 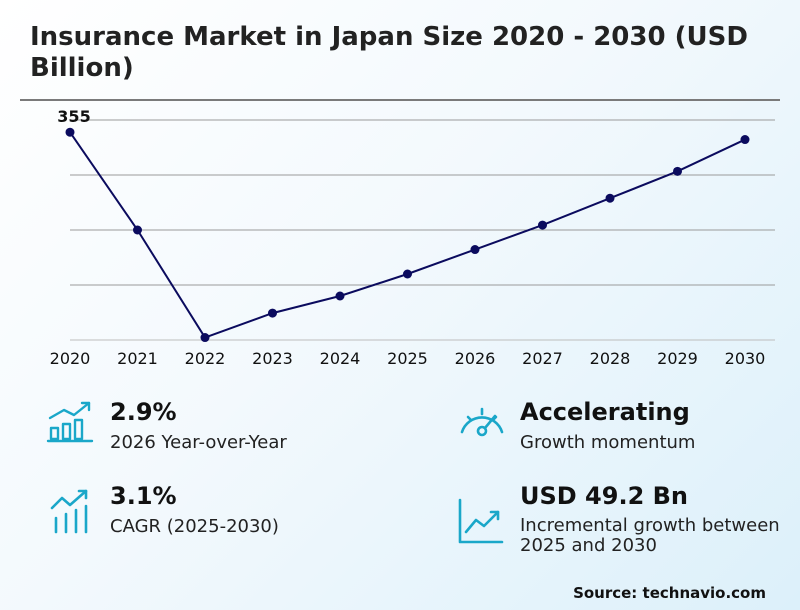 I want to click on x-tick-label: 2023, so click(x=272, y=358).